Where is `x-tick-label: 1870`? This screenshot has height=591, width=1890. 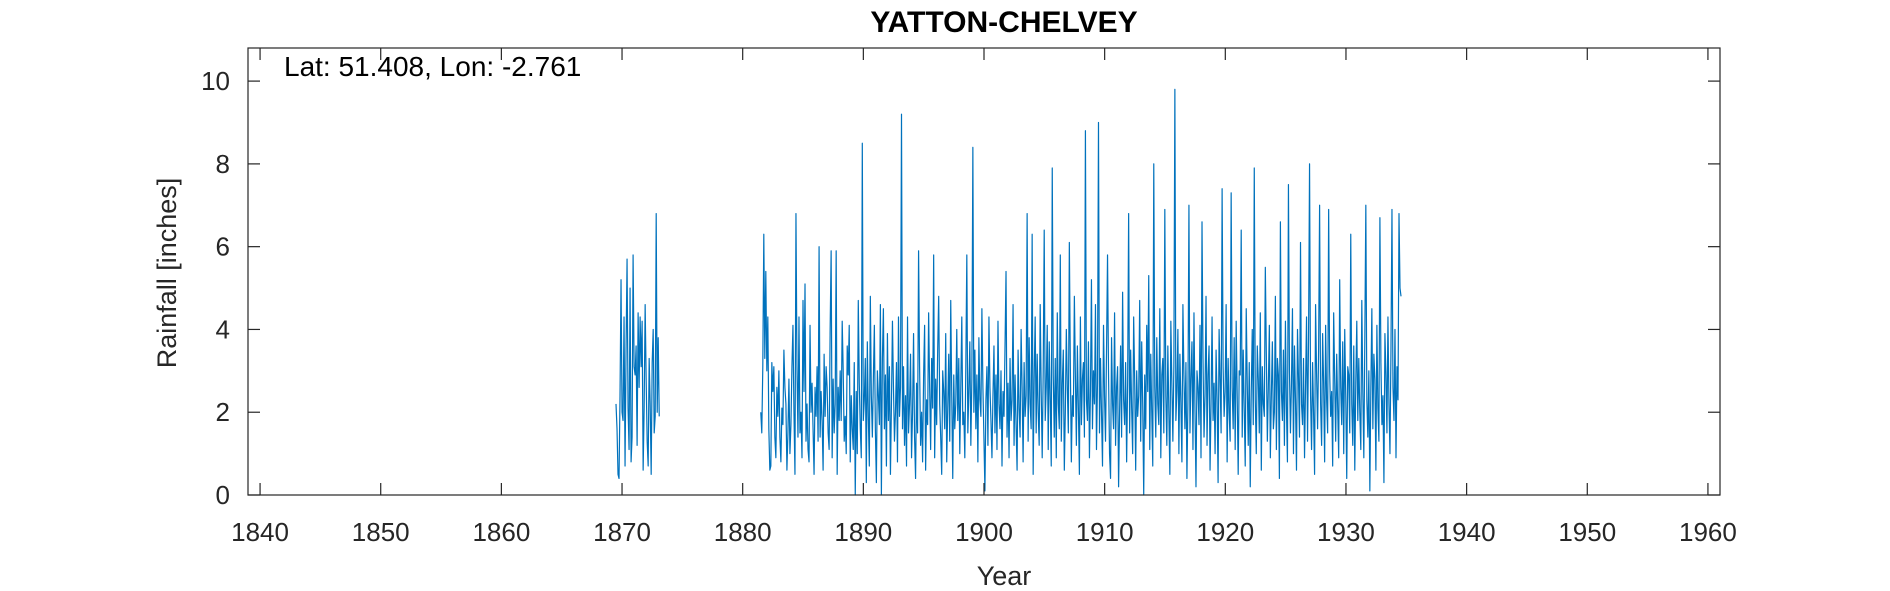
x-tick-label: 1870 is located at coordinates (622, 532).